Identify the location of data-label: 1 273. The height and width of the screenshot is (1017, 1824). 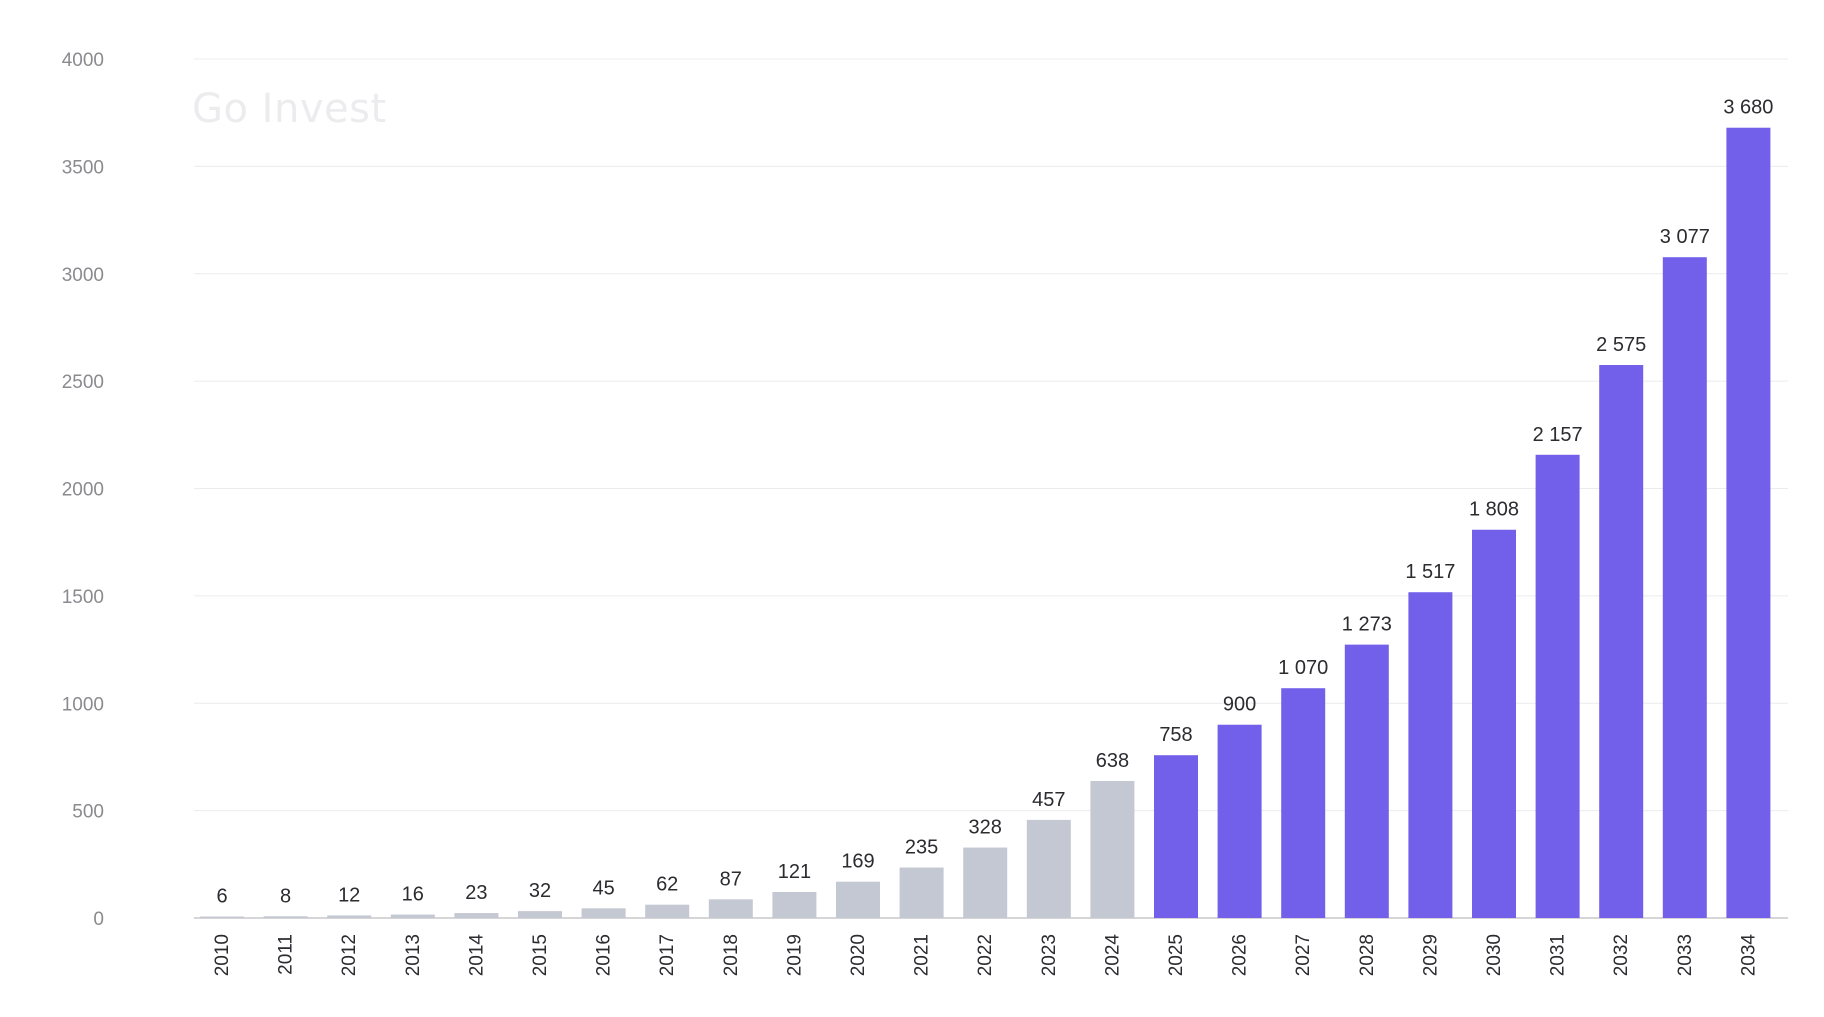
(1367, 625).